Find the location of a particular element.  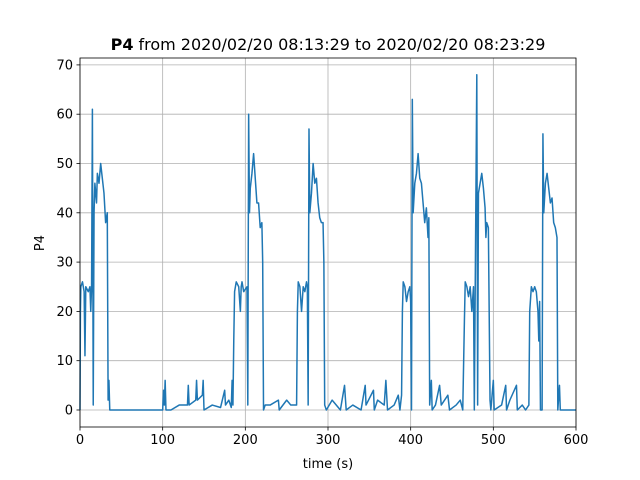

x-tick-label: 100 is located at coordinates (162, 440).